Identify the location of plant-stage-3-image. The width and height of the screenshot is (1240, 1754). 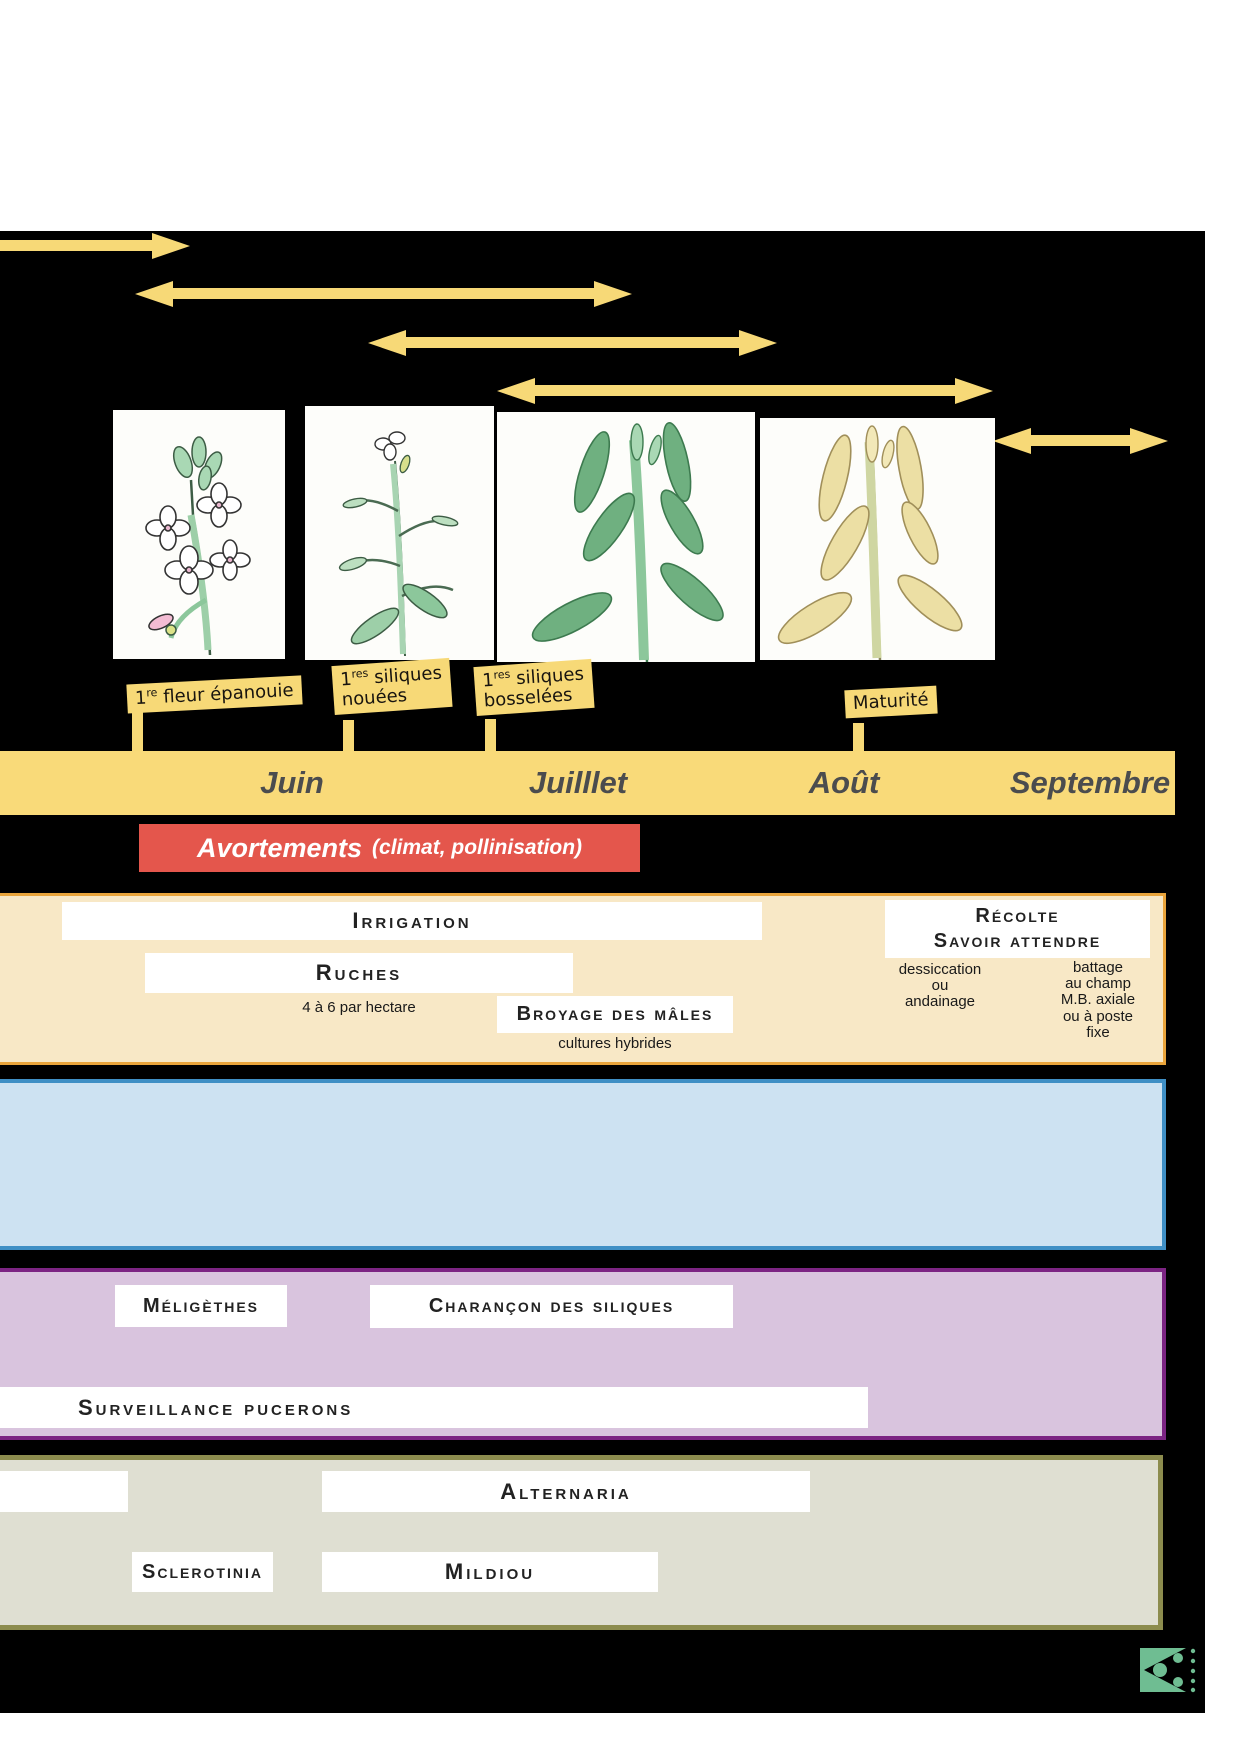
(626, 537).